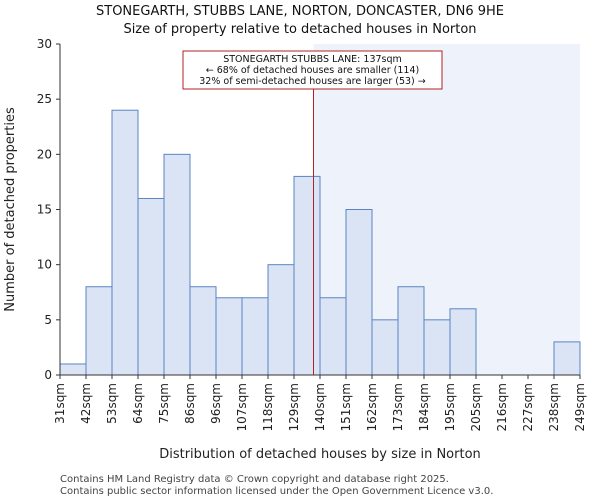 The height and width of the screenshot is (500, 600). Describe the element at coordinates (476, 407) in the screenshot. I see `x-tick-label: 205sqm` at that location.